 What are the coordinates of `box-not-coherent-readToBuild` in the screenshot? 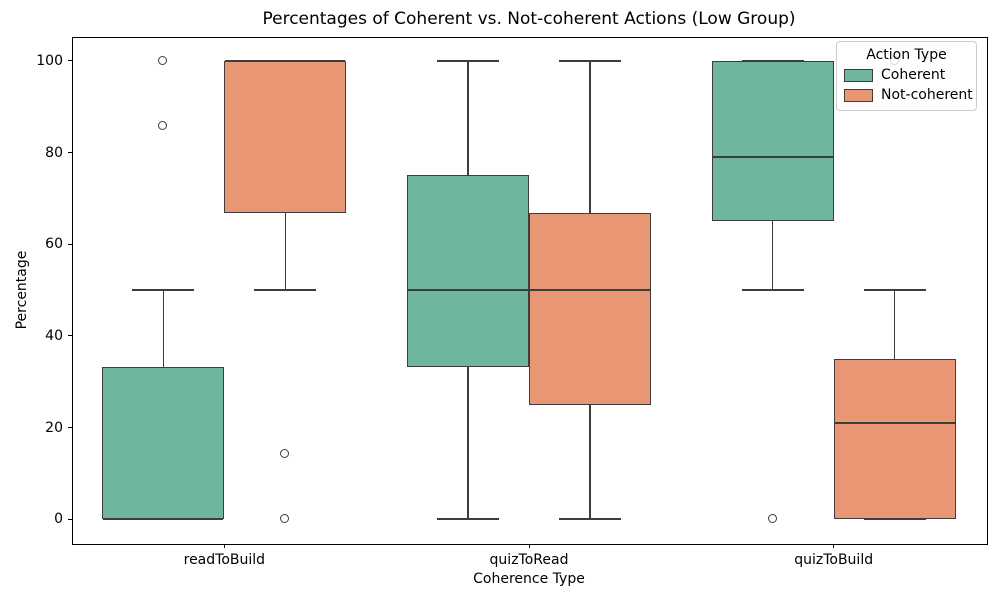 It's located at (285, 137).